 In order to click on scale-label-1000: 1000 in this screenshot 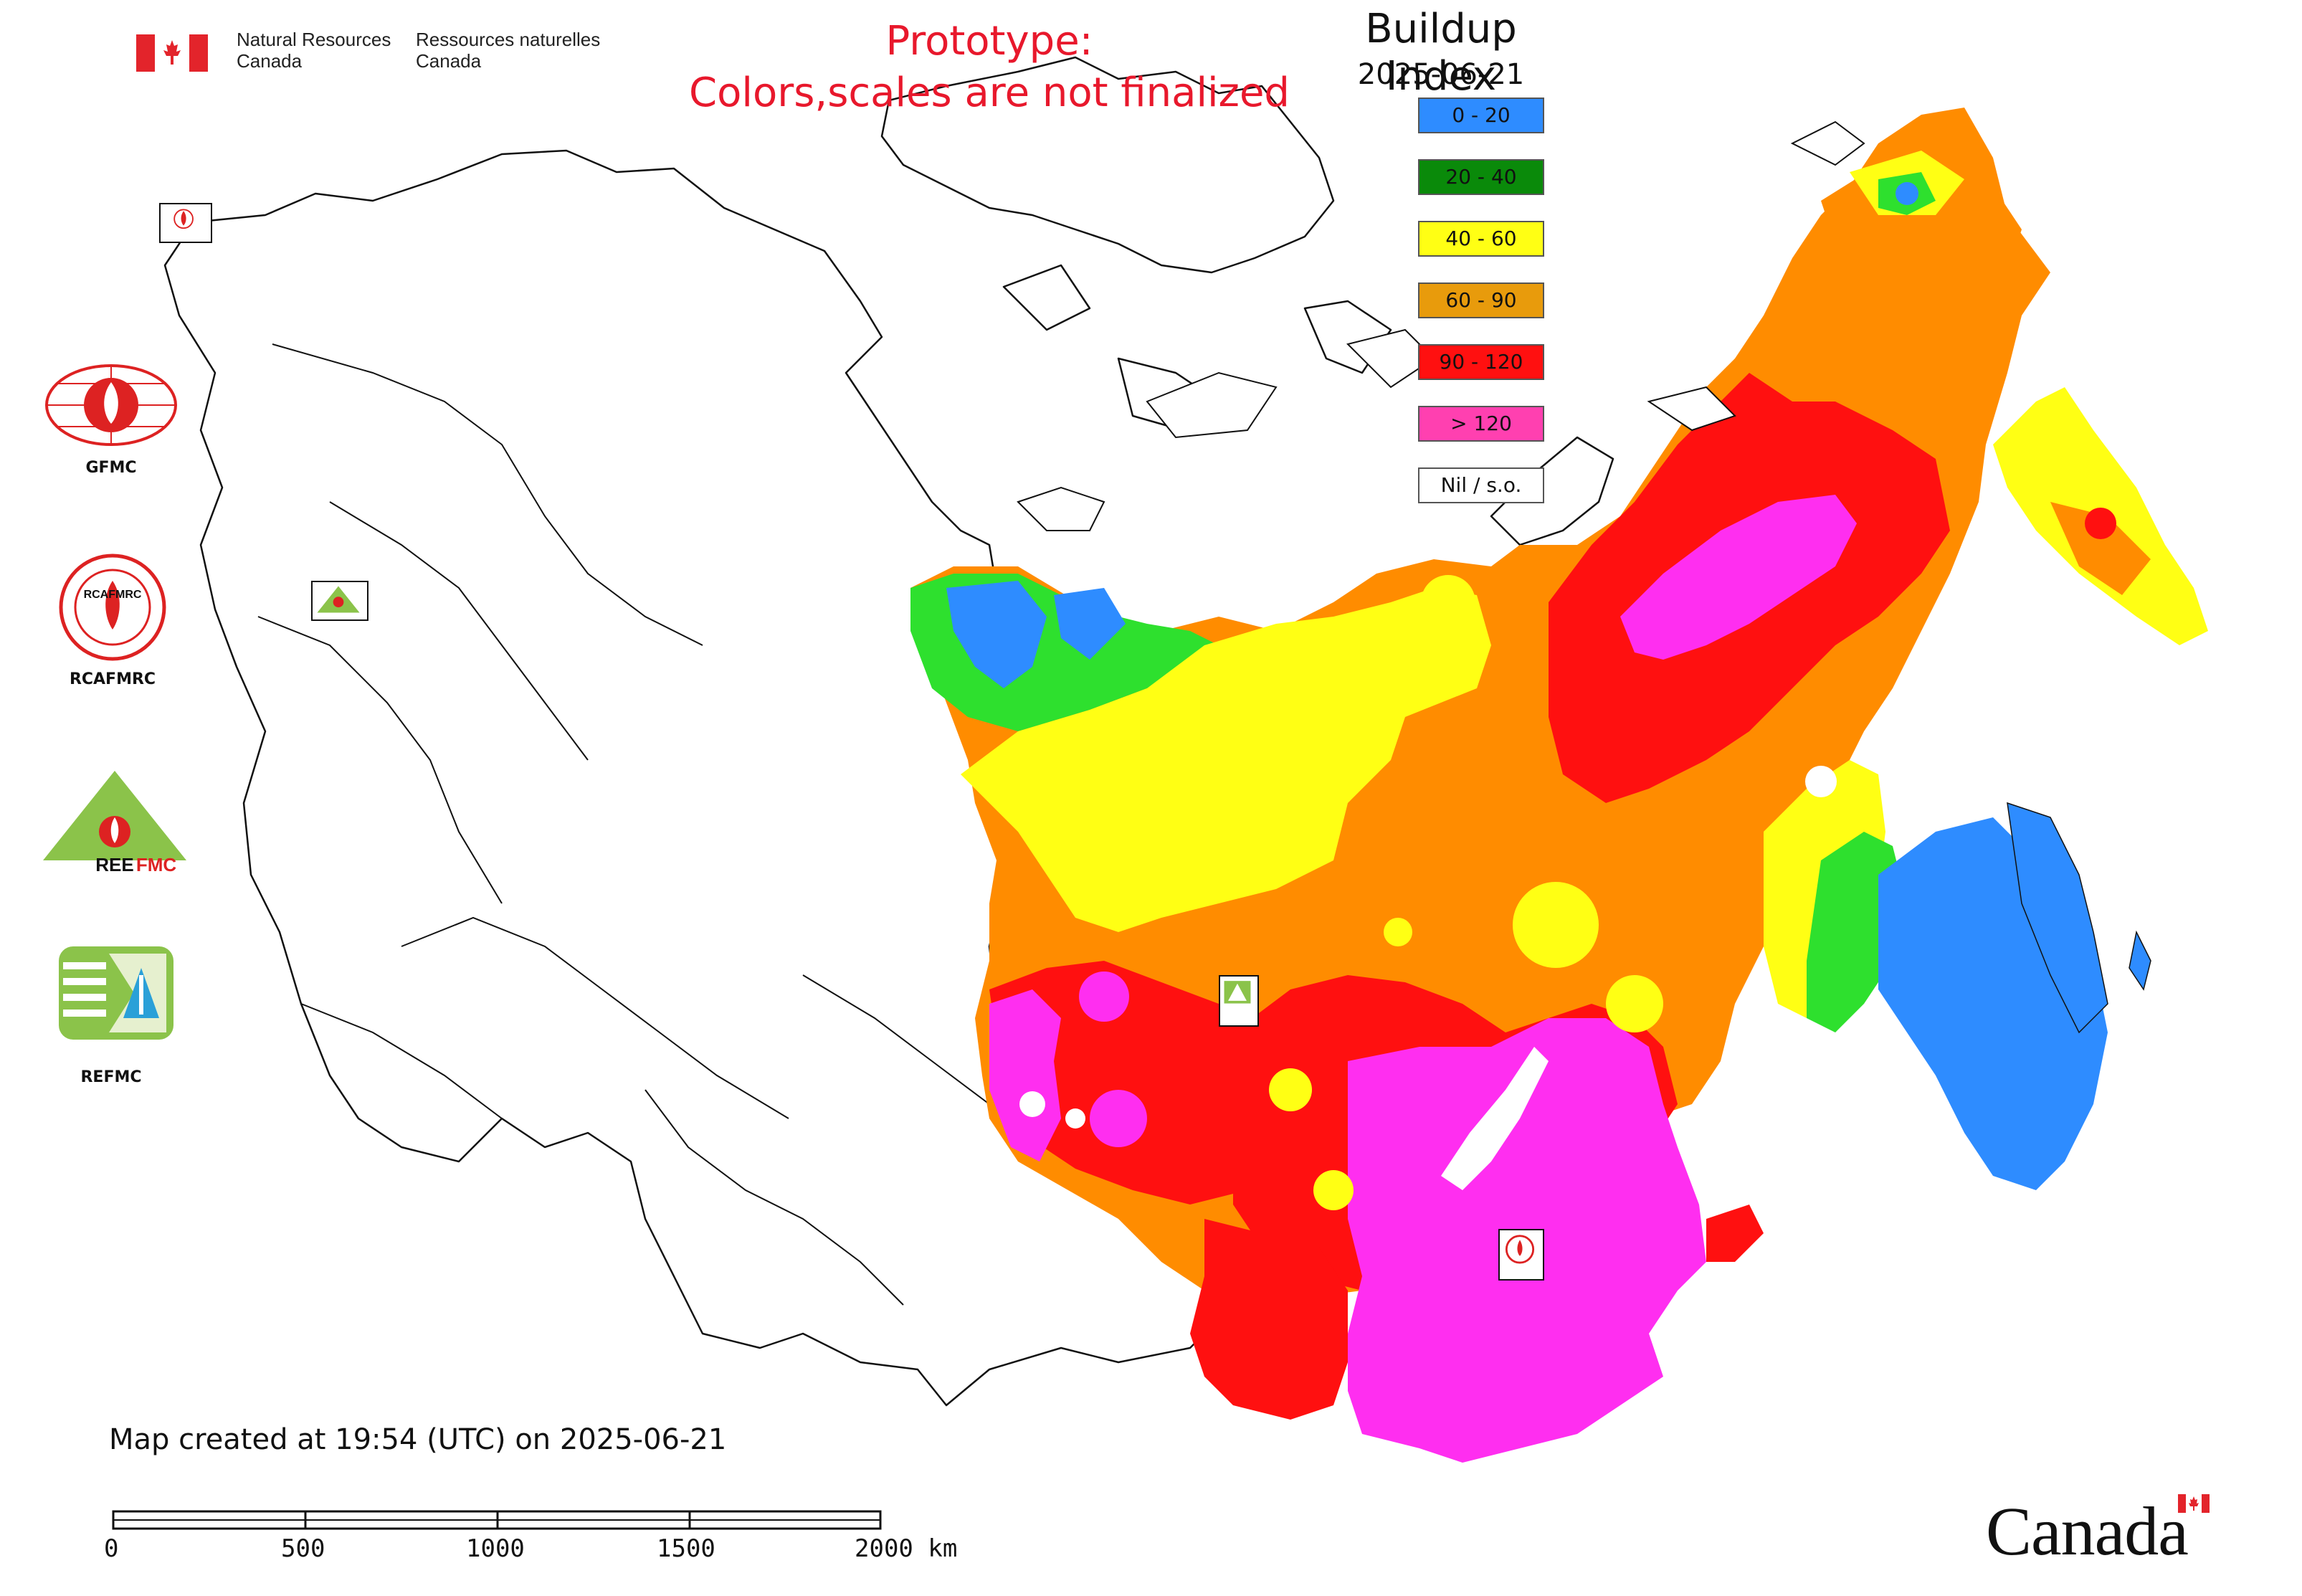, I will do `click(495, 1548)`.